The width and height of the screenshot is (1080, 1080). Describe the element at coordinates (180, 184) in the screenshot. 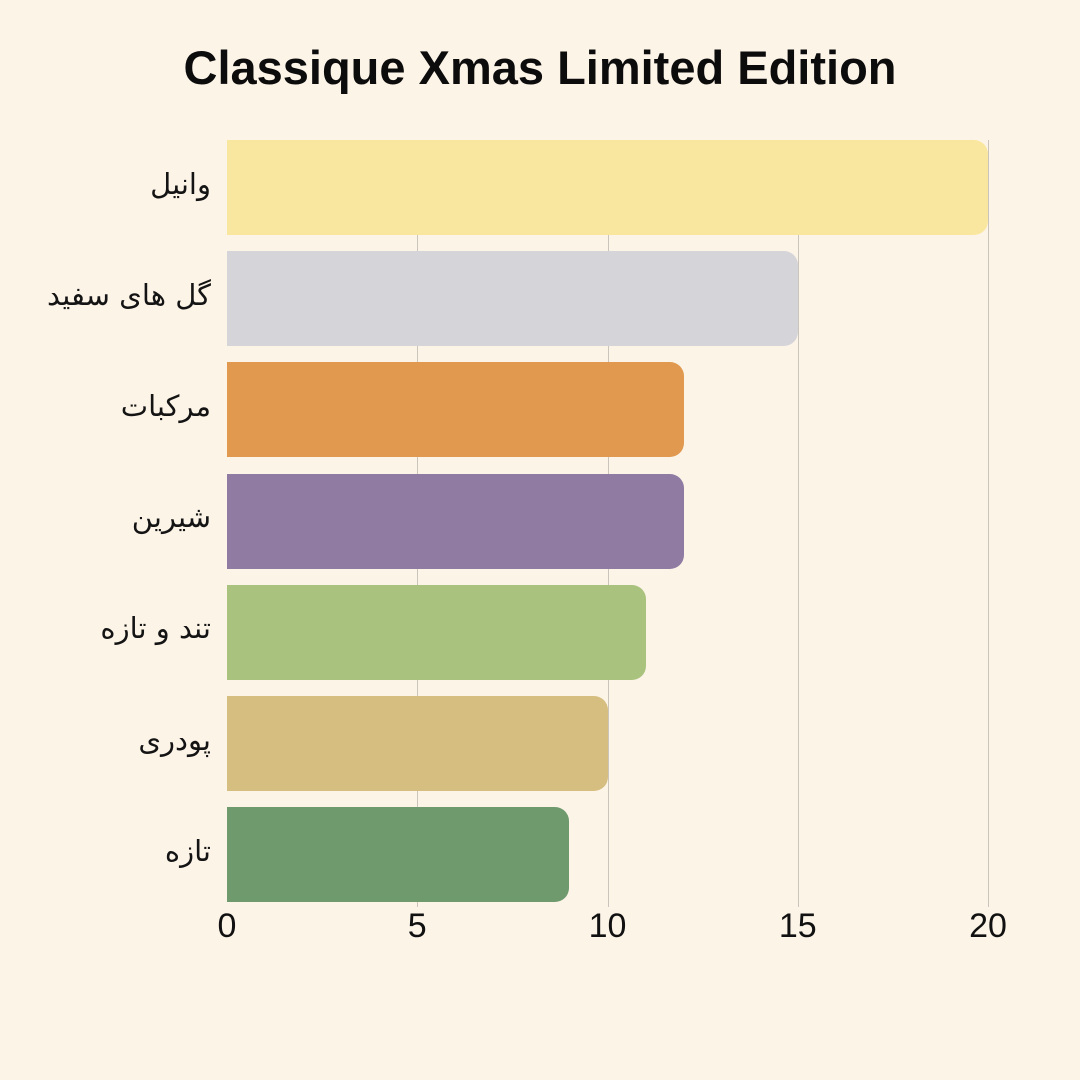

I see `bar-label: وانیل` at that location.